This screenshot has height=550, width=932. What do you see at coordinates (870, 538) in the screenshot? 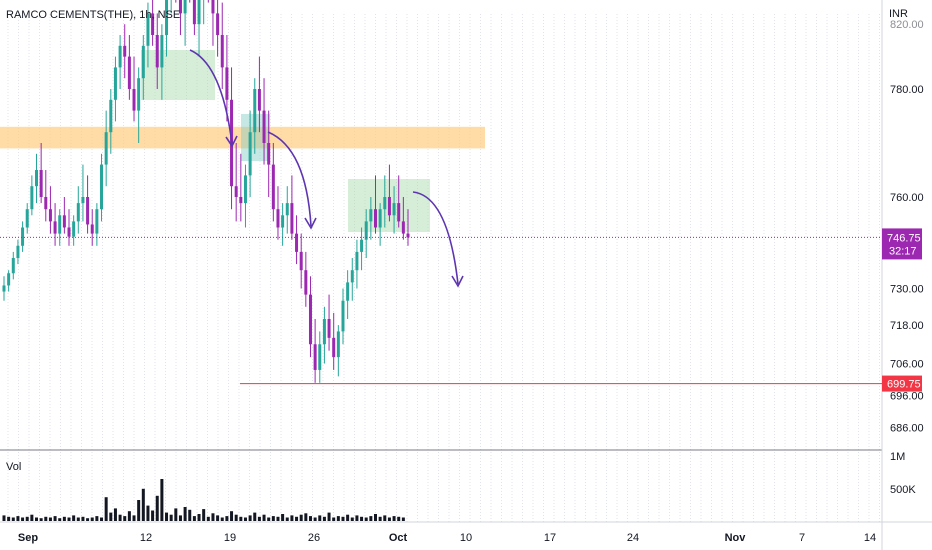
I see `time-tick-label: 14` at bounding box center [870, 538].